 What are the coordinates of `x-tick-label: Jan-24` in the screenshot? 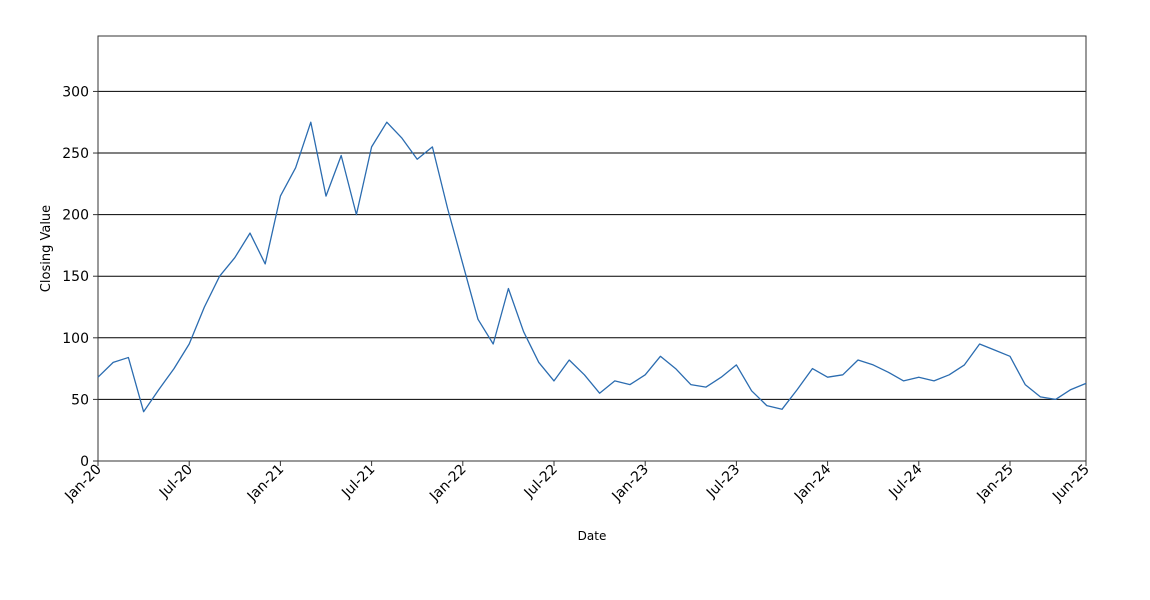 It's located at (813, 483).